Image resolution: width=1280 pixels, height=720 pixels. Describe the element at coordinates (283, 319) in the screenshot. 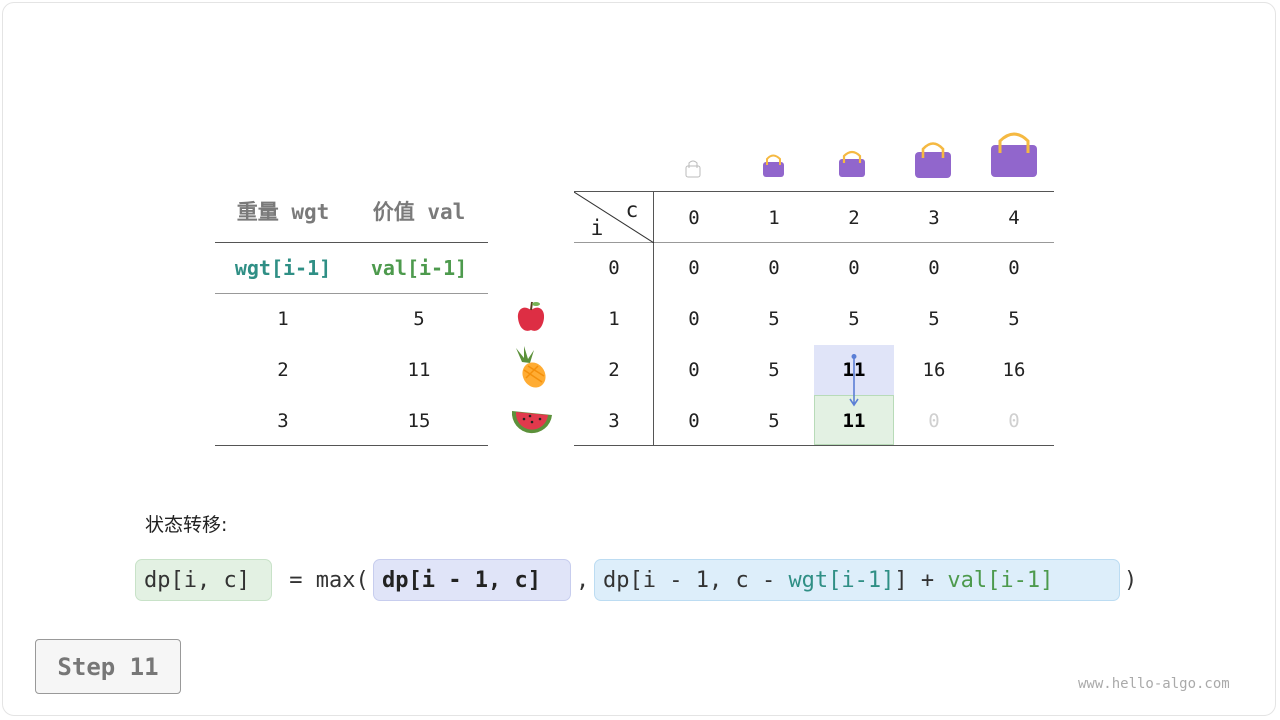

I see `item-wgt: 1` at that location.